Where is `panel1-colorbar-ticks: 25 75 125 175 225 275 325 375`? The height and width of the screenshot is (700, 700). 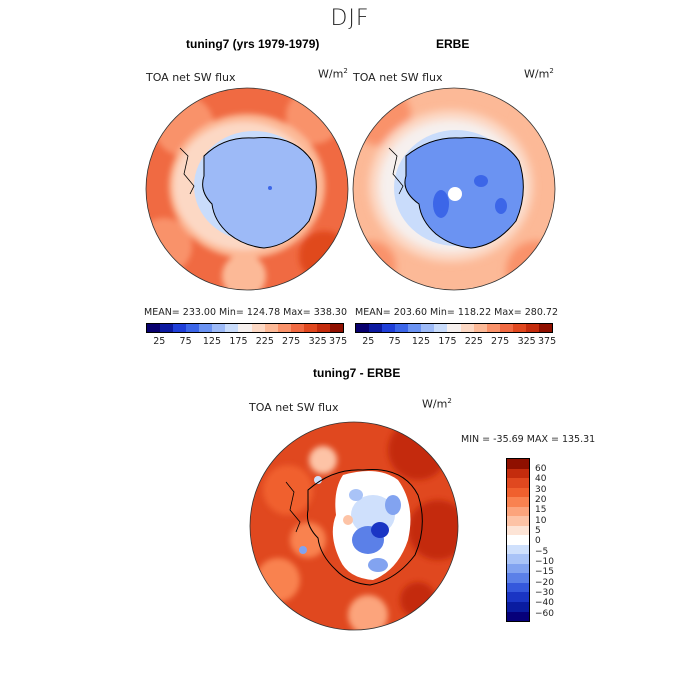
panel1-colorbar-ticks: 25 75 125 175 225 275 325 375 is located at coordinates (247, 342).